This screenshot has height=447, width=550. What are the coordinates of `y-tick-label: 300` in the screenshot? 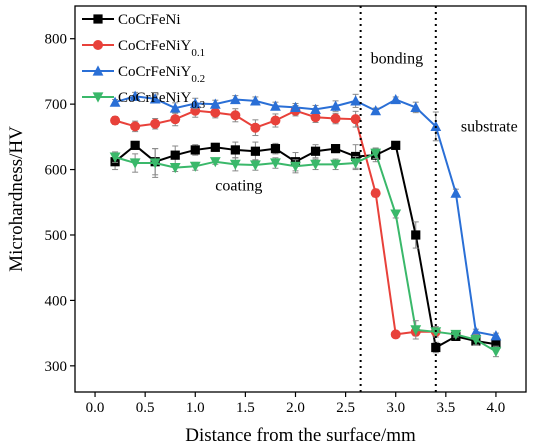 It's located at (56, 367).